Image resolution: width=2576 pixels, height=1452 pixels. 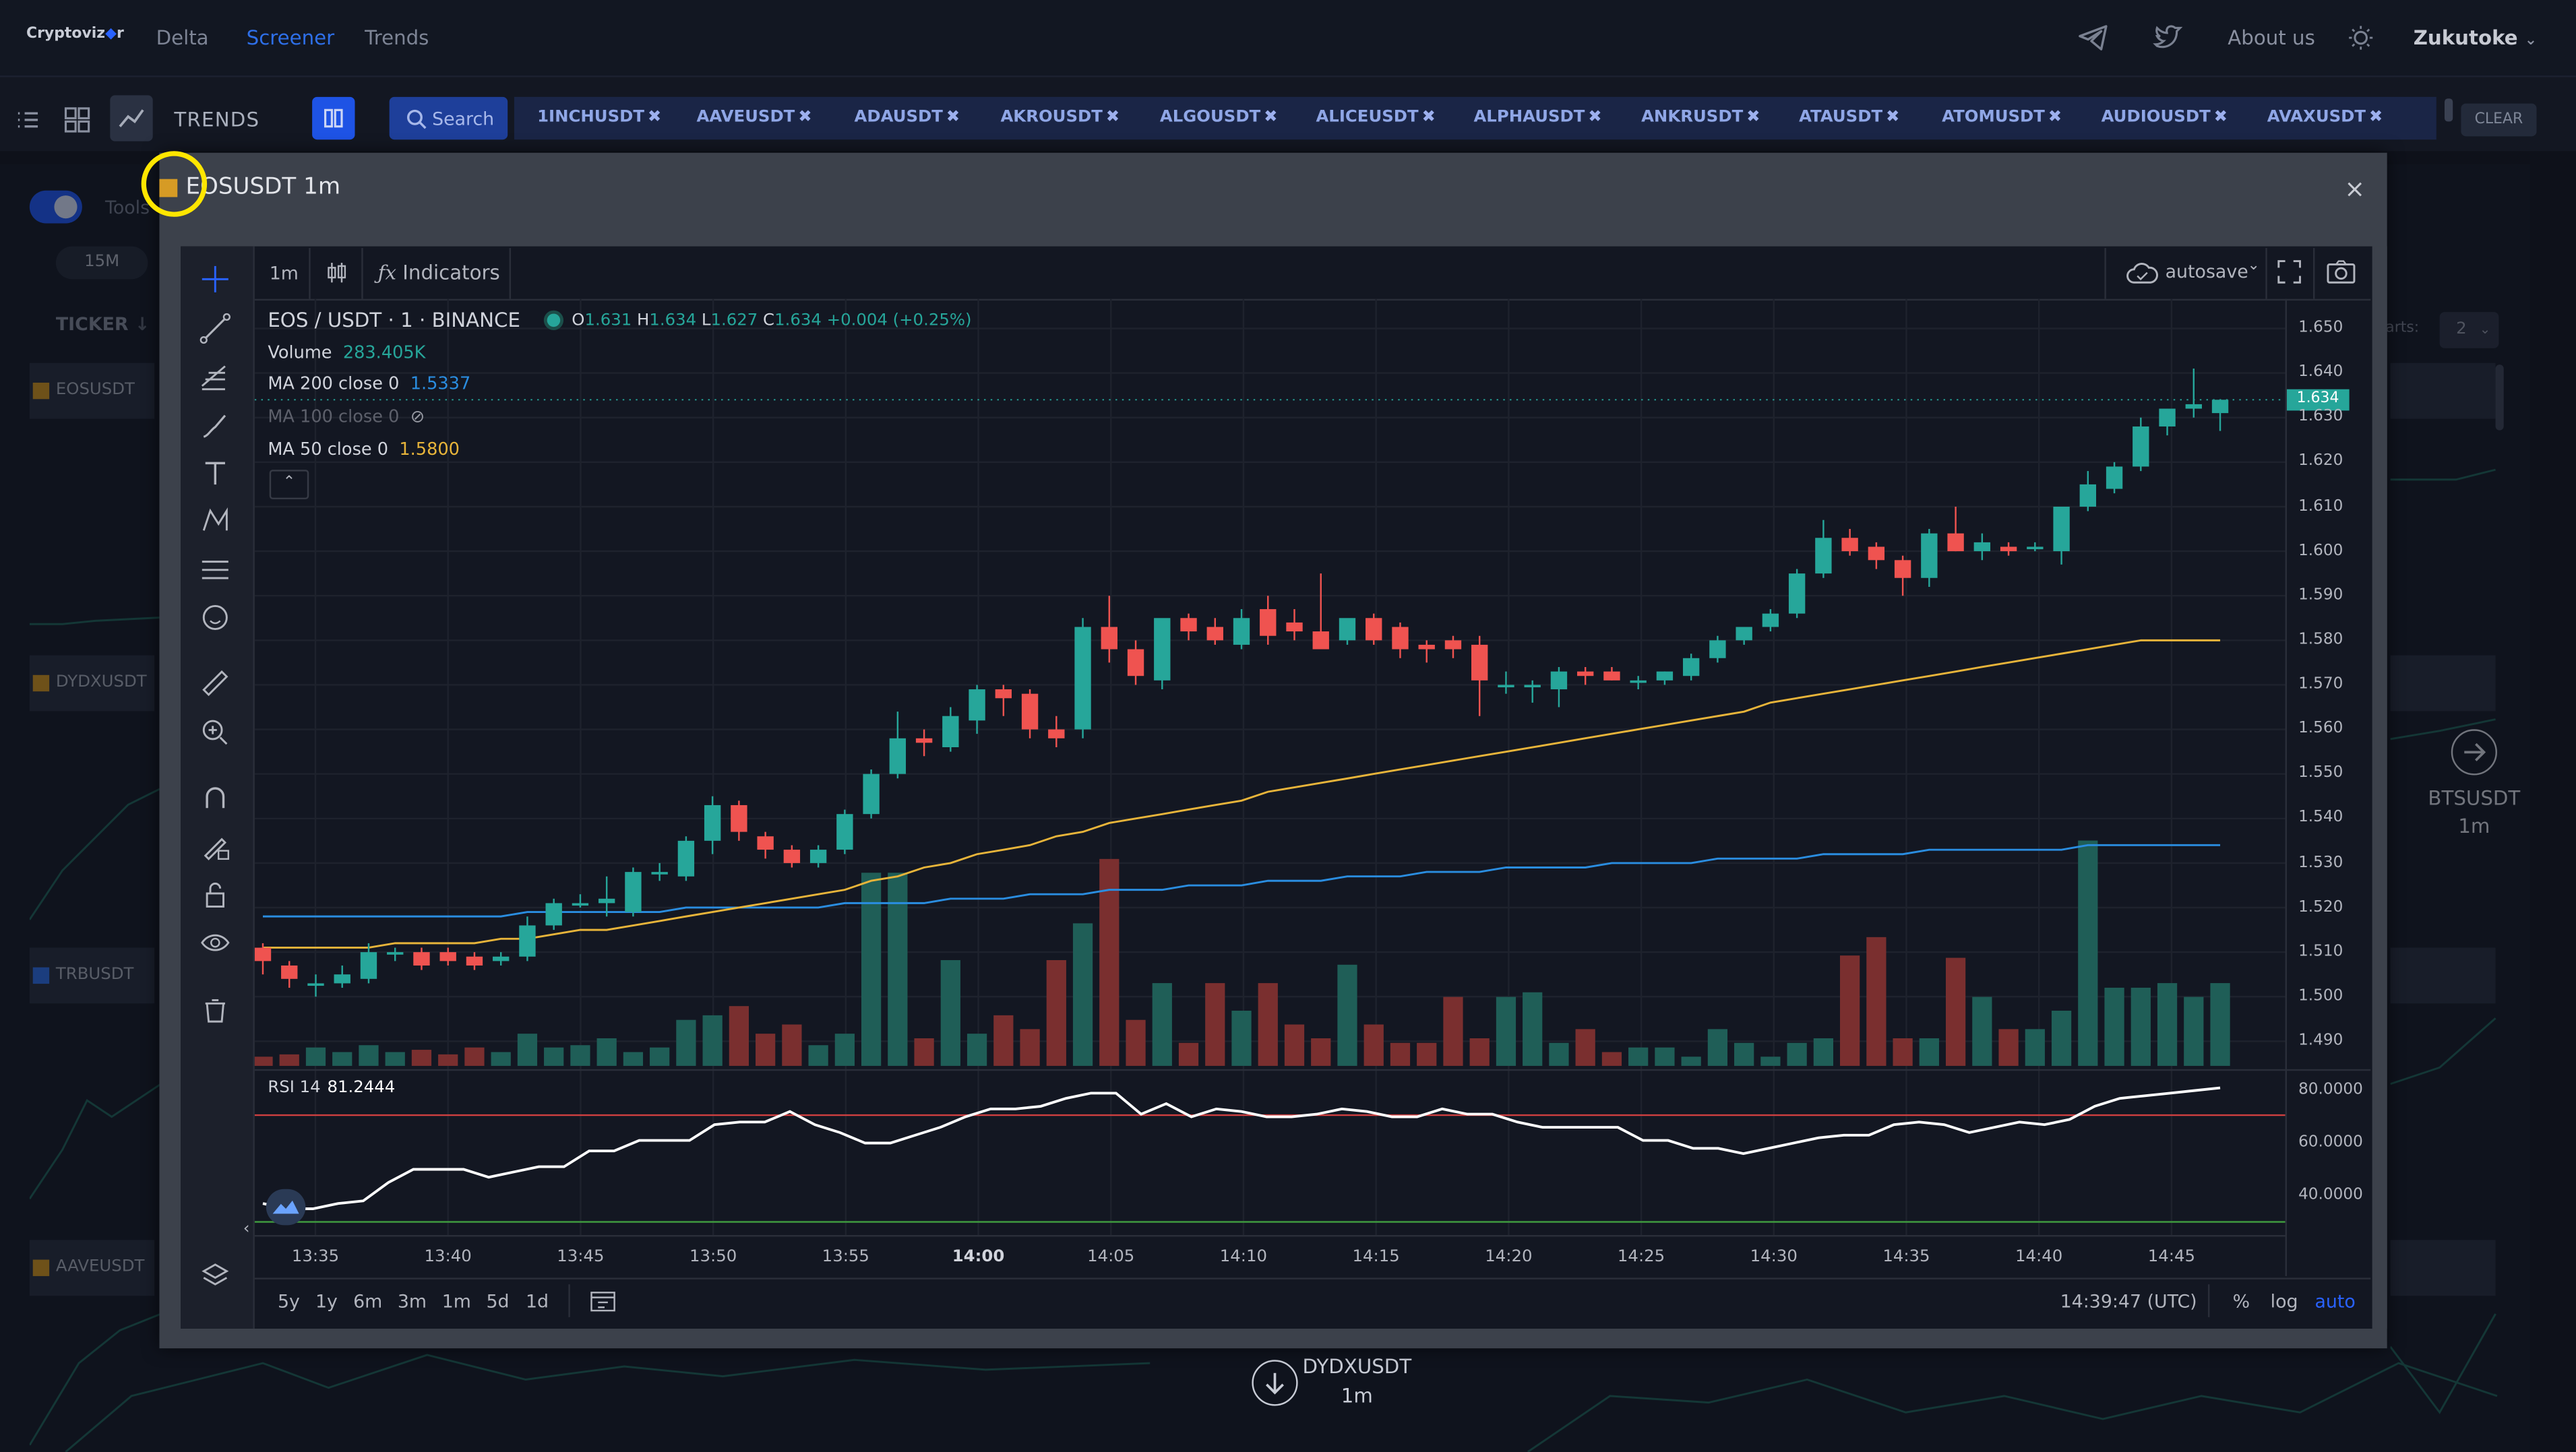 I want to click on about-link: About us, so click(x=2271, y=38).